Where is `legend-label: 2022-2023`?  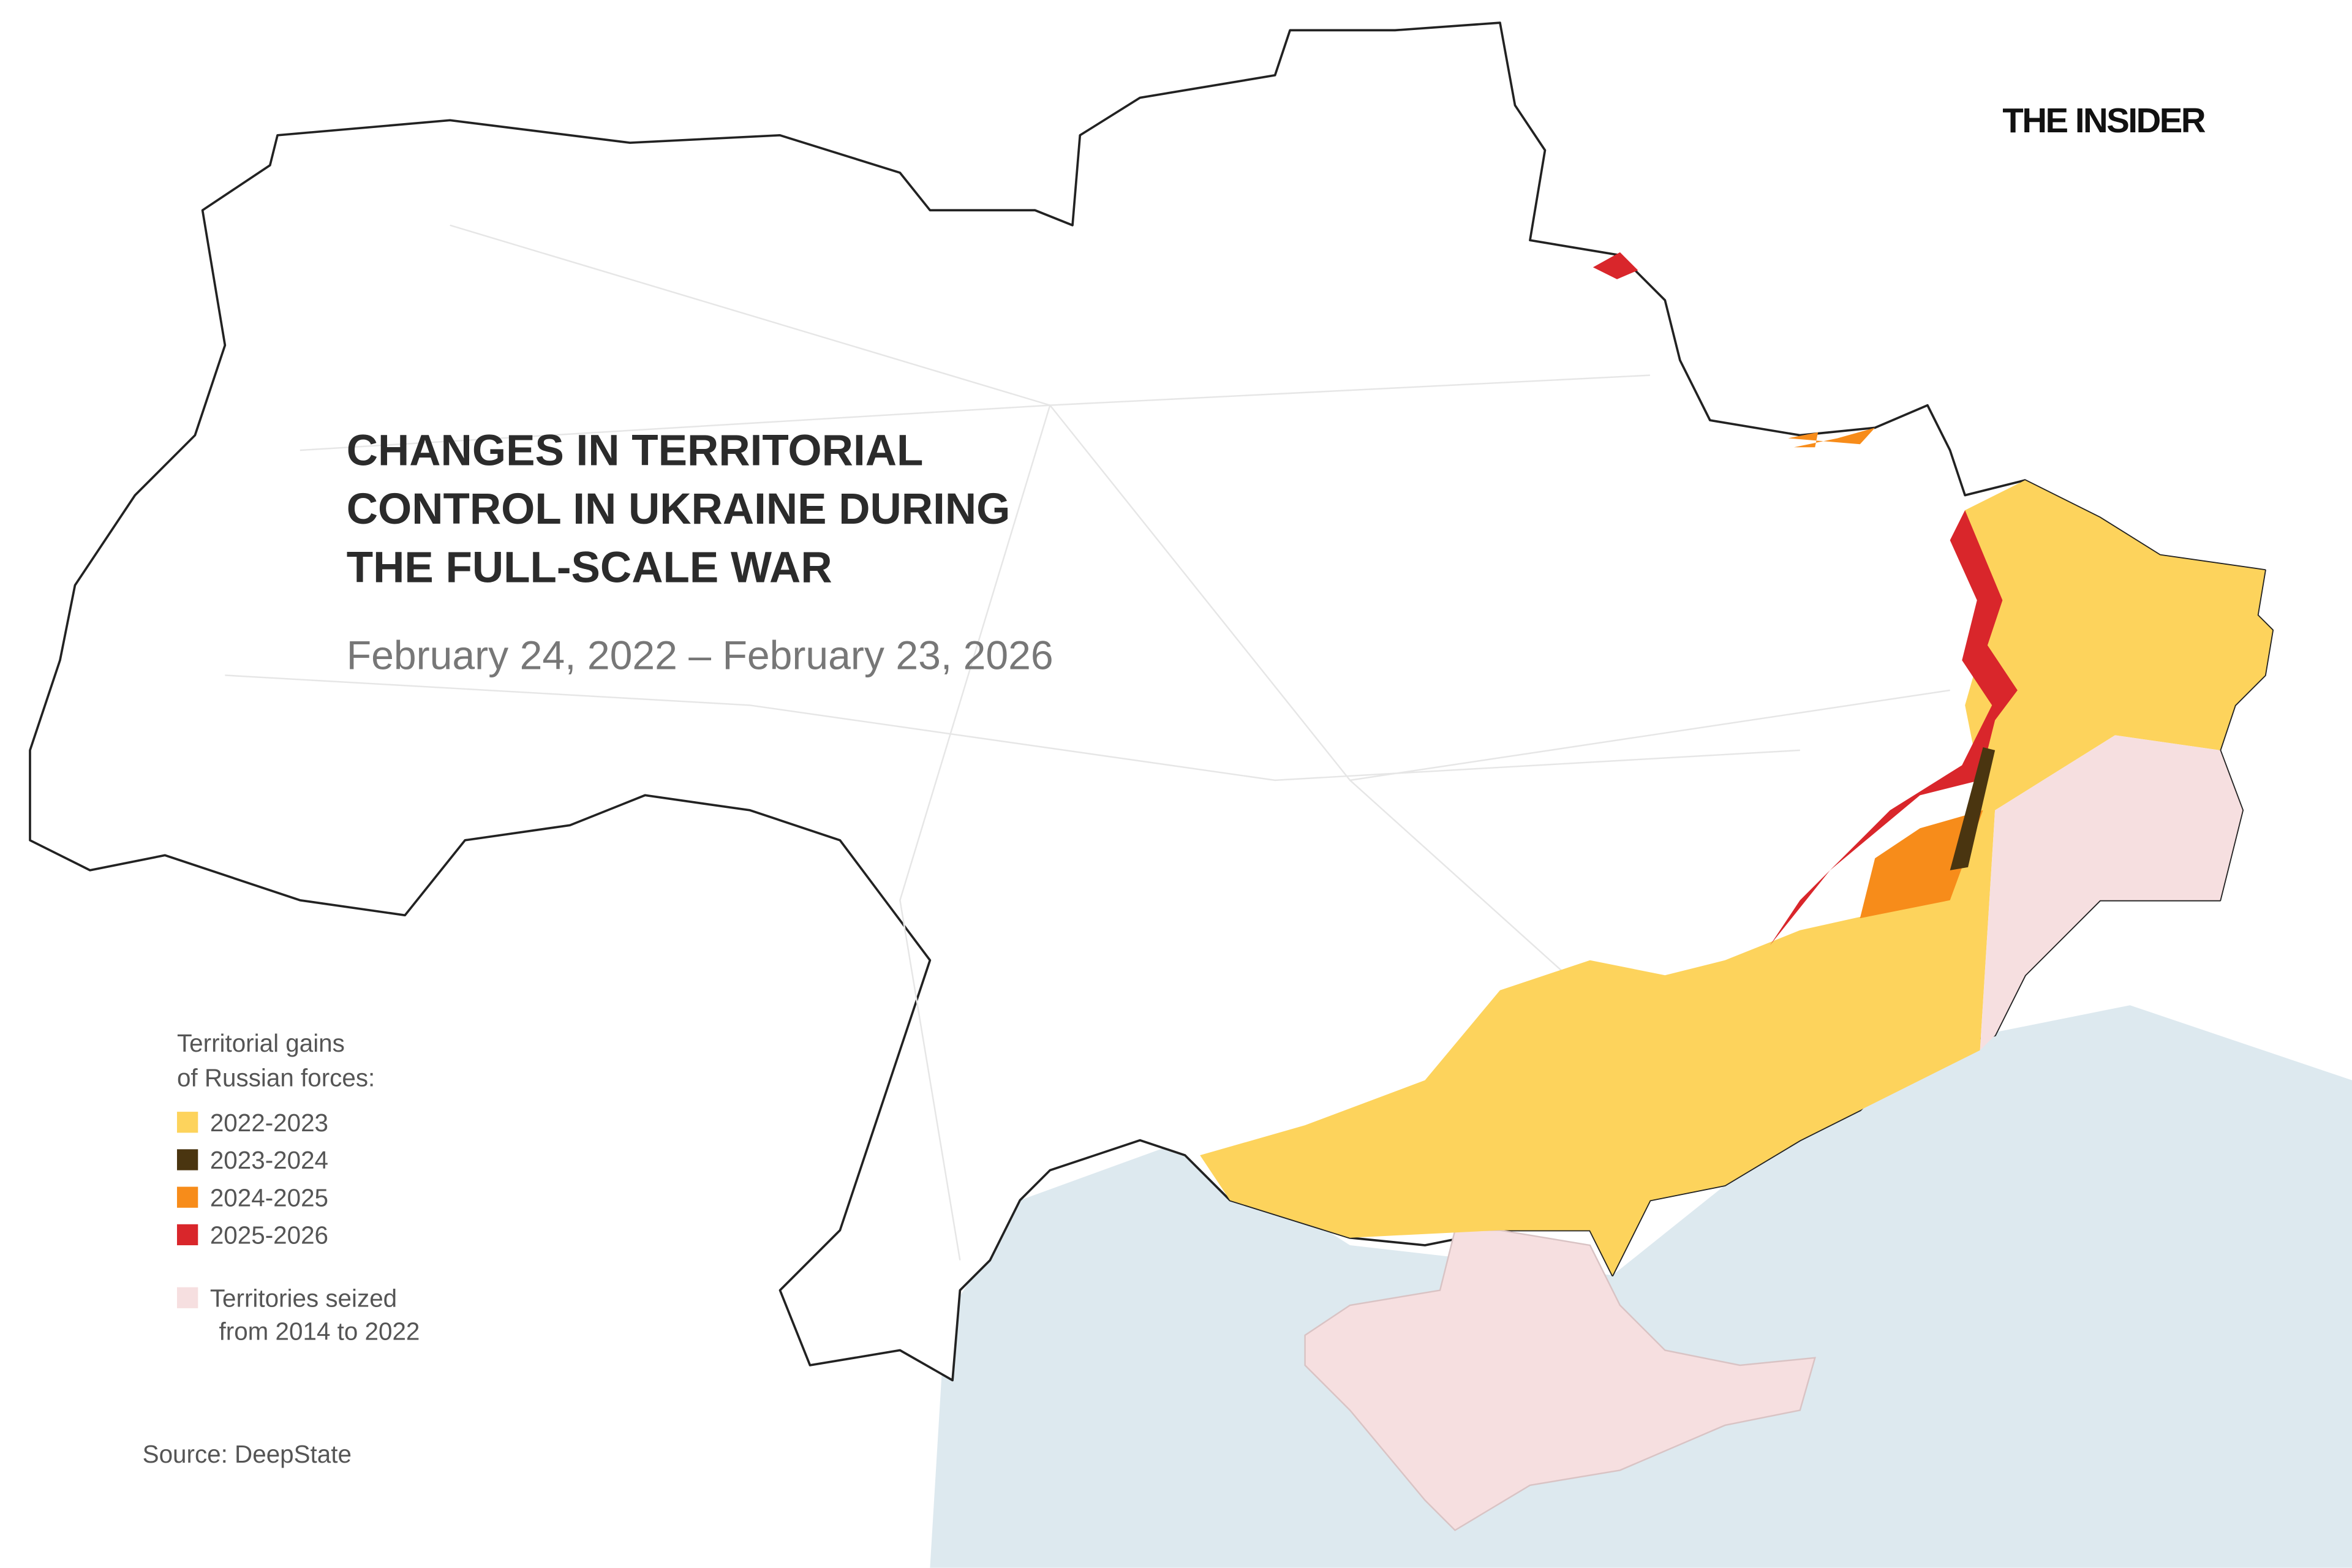
legend-label: 2022-2023 is located at coordinates (269, 1123).